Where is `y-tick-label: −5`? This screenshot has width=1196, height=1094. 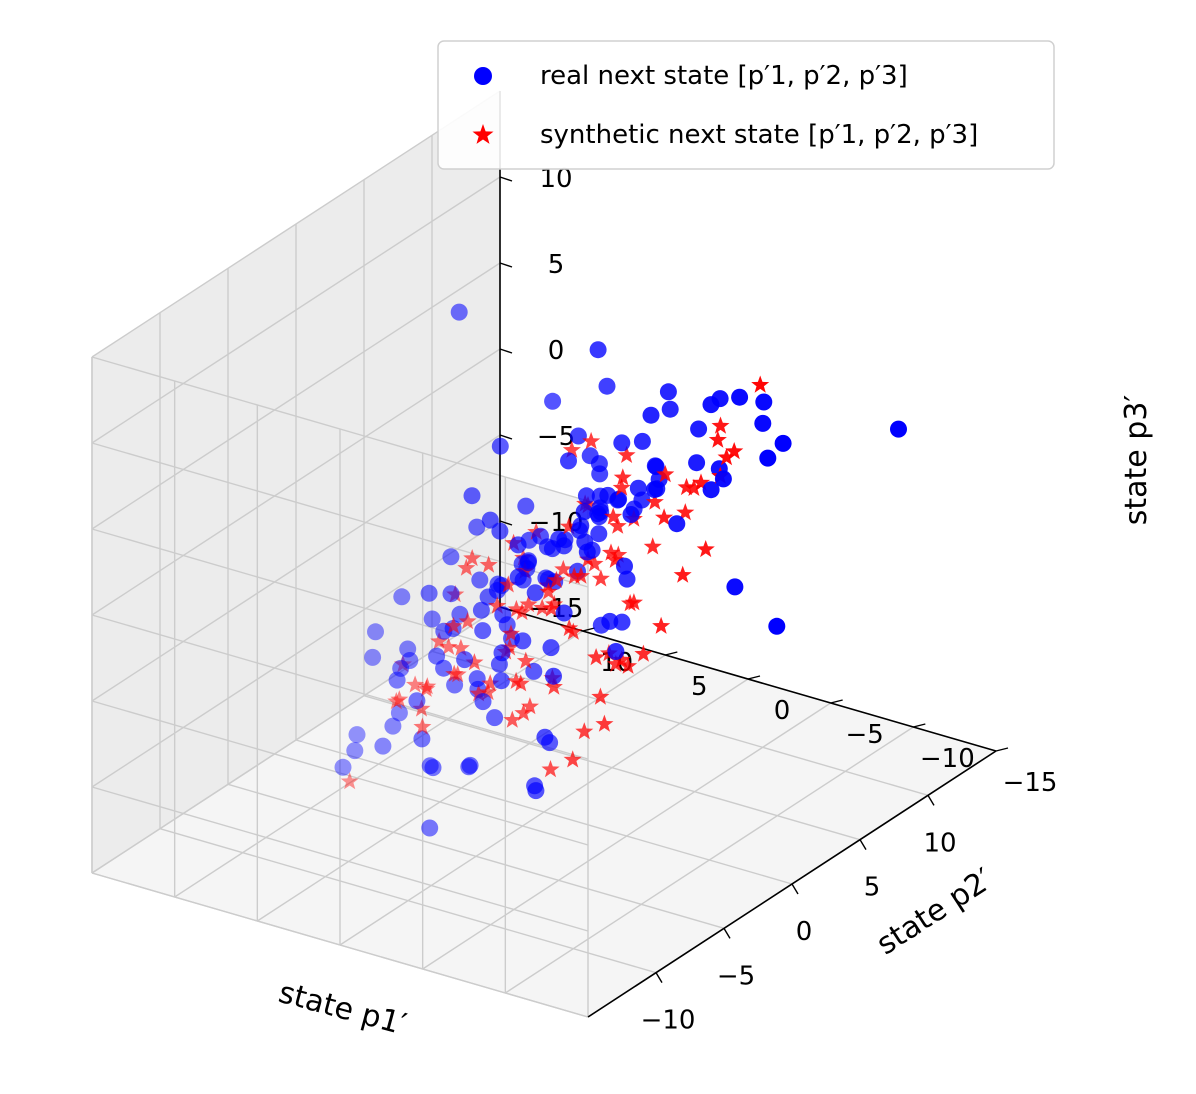
y-tick-label: −5 is located at coordinates (865, 735).